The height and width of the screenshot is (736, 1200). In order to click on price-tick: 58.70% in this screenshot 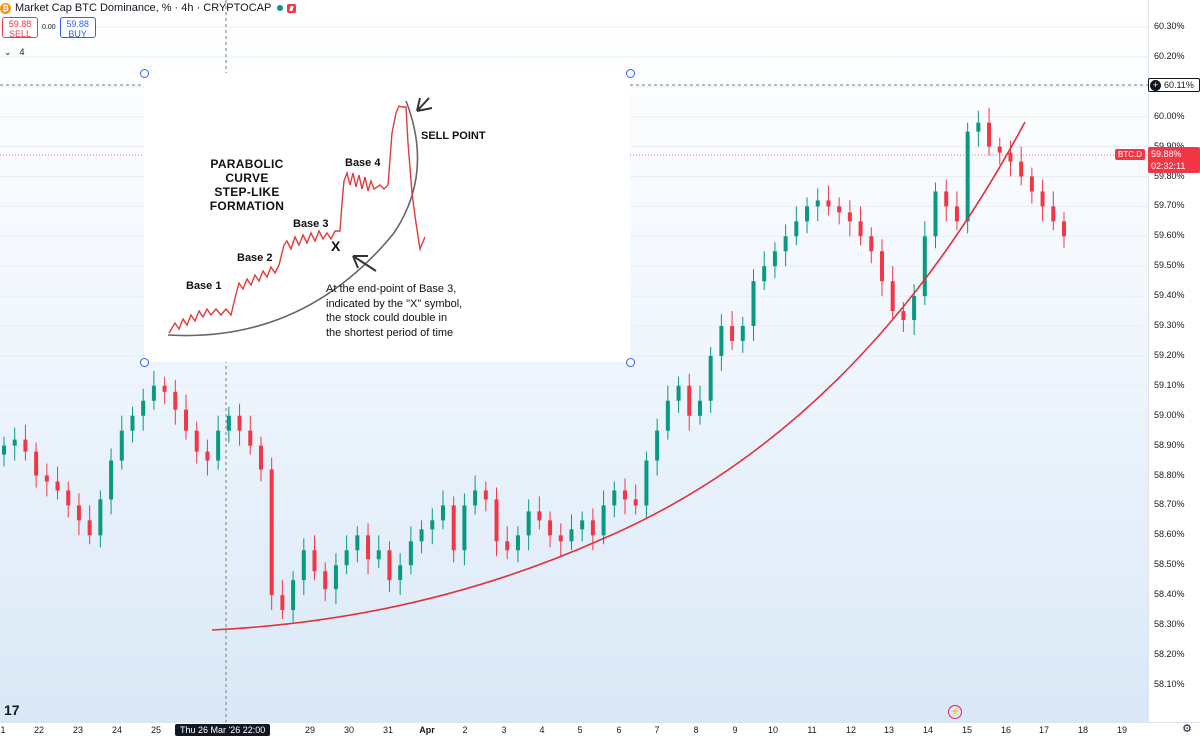, I will do `click(1169, 504)`.